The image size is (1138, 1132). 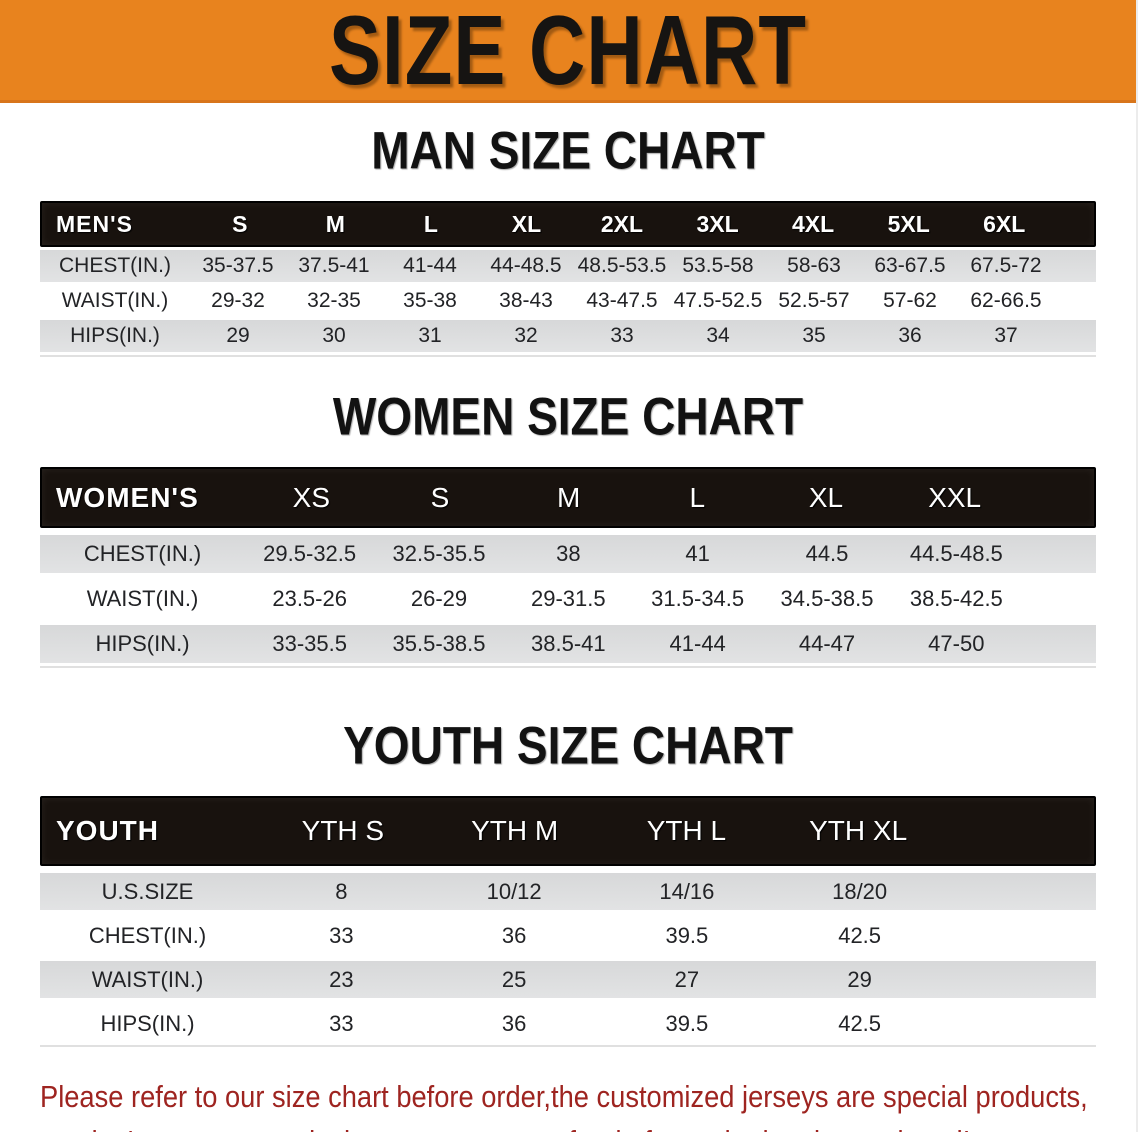 I want to click on size-value-cell: 32, so click(x=526, y=335).